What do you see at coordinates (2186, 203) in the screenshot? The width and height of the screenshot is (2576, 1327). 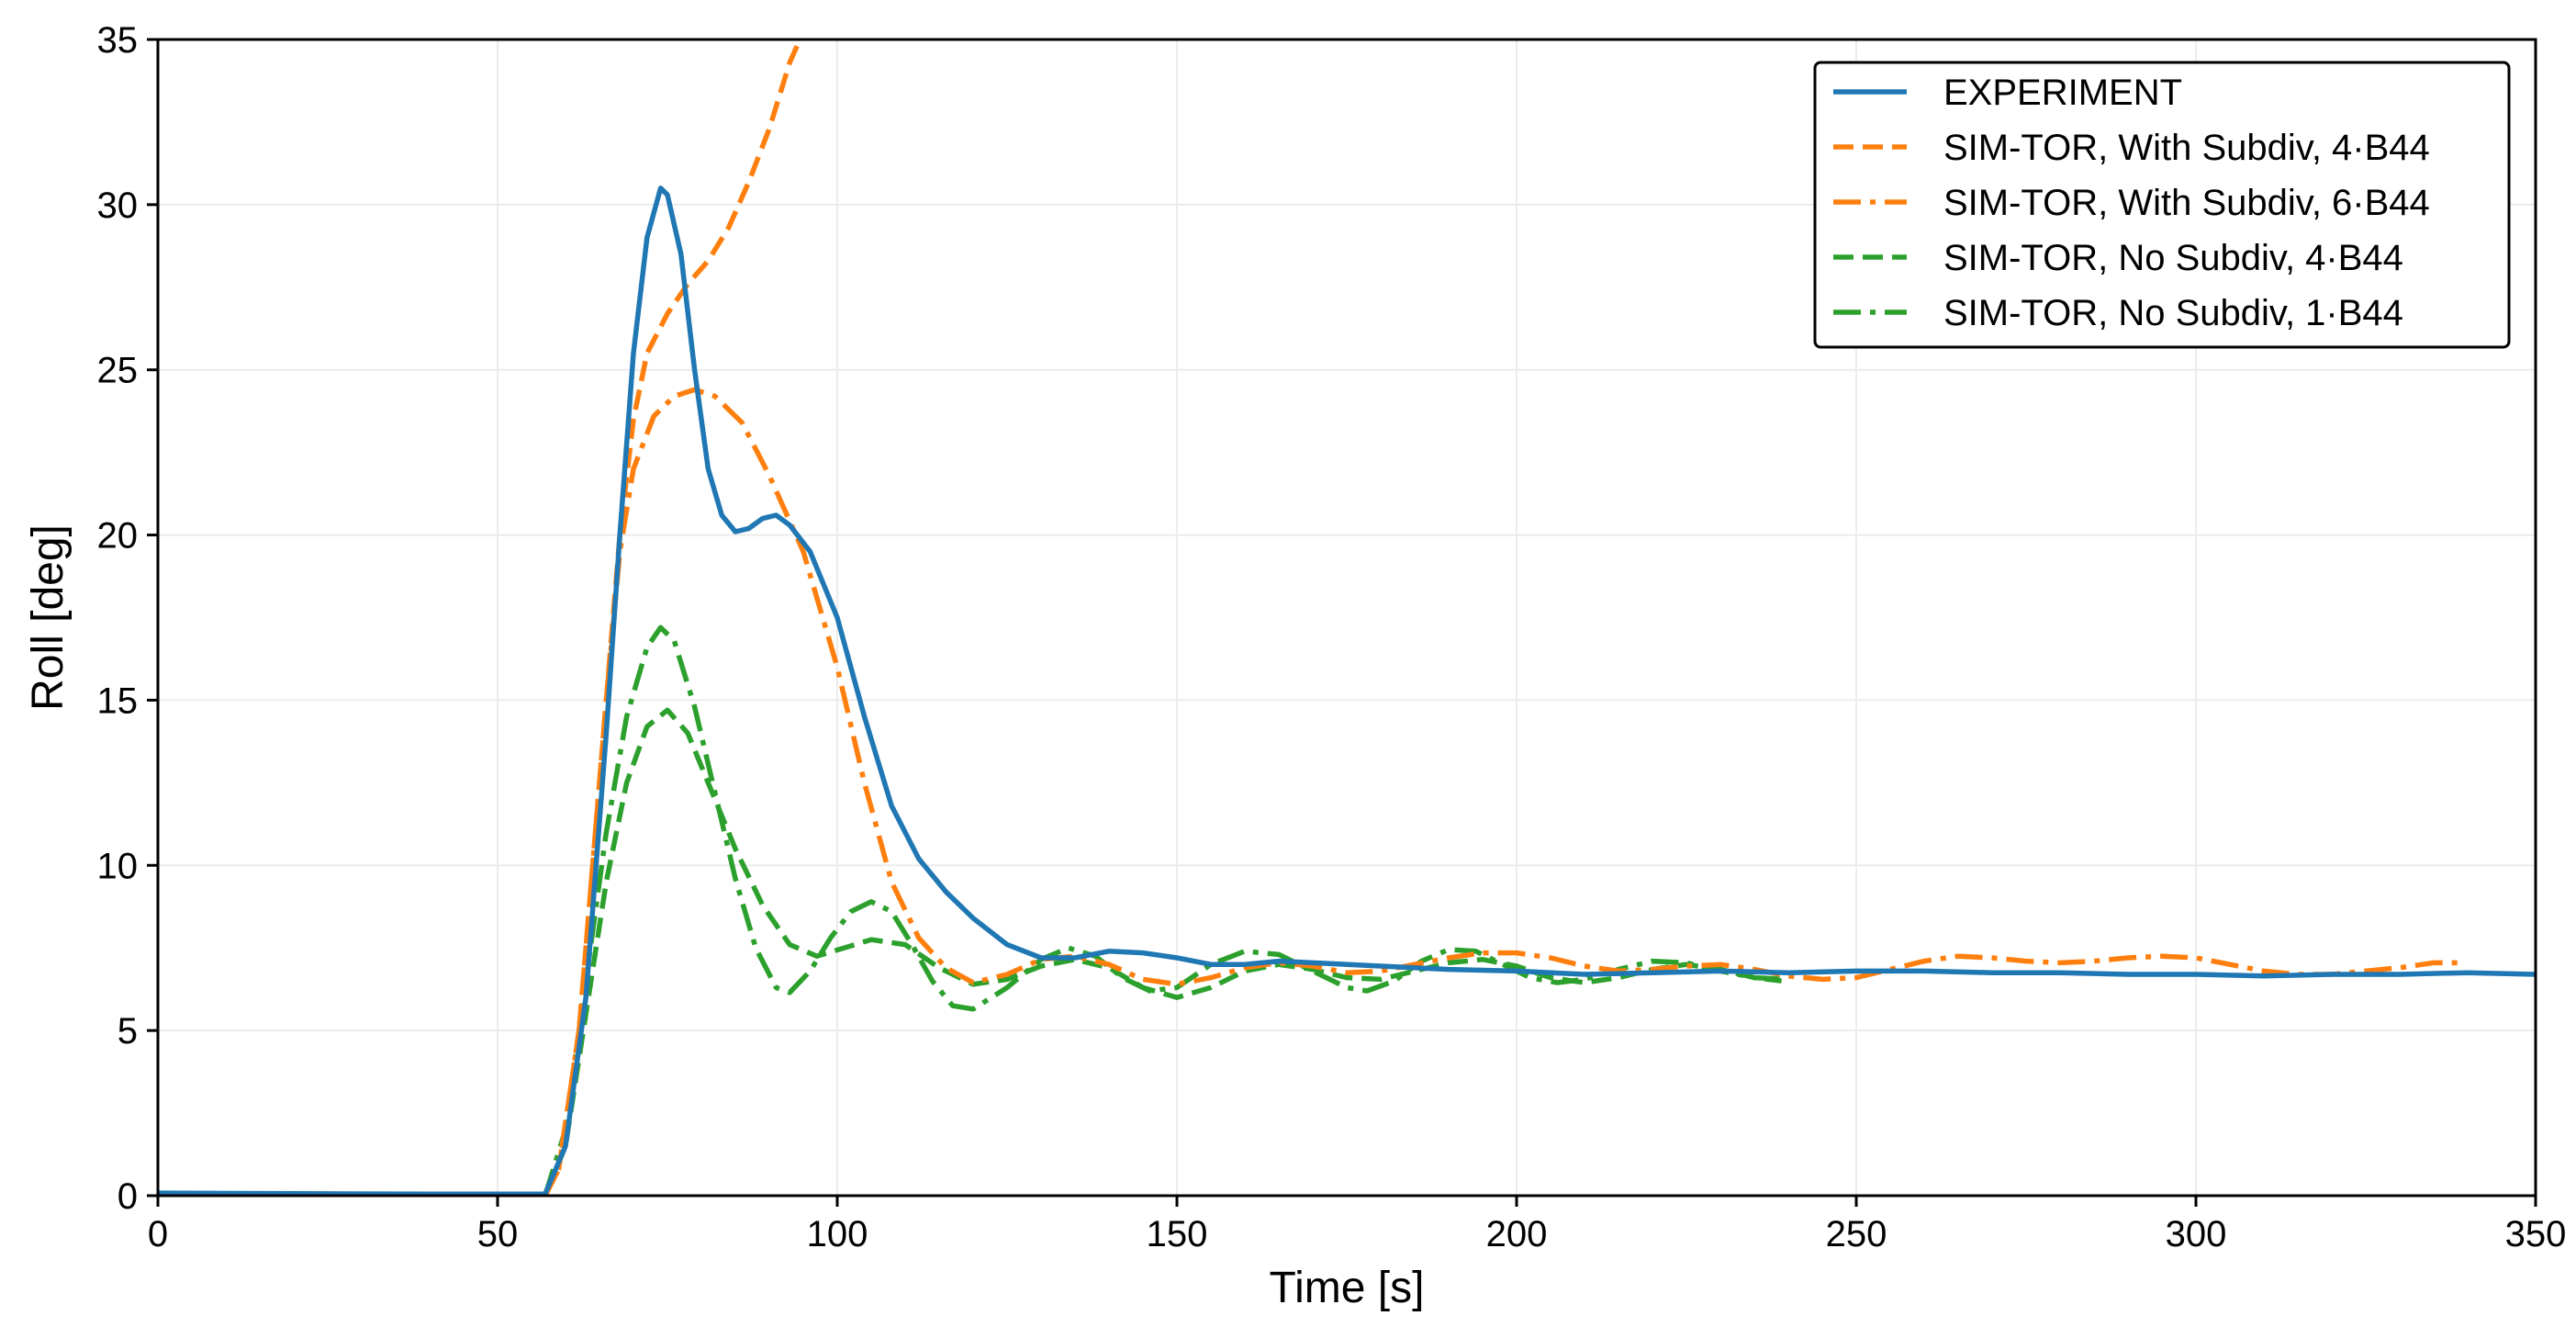 I see `legend-label: SIM-TOR, With Subdiv, 6·B44` at bounding box center [2186, 203].